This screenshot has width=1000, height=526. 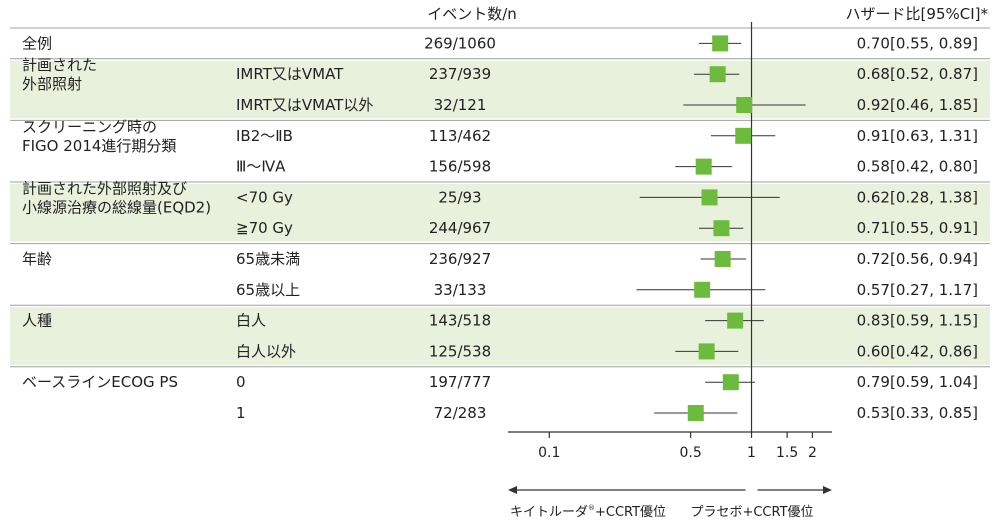 What do you see at coordinates (251, 321) in the screenshot?
I see `subgroup-label: 白人` at bounding box center [251, 321].